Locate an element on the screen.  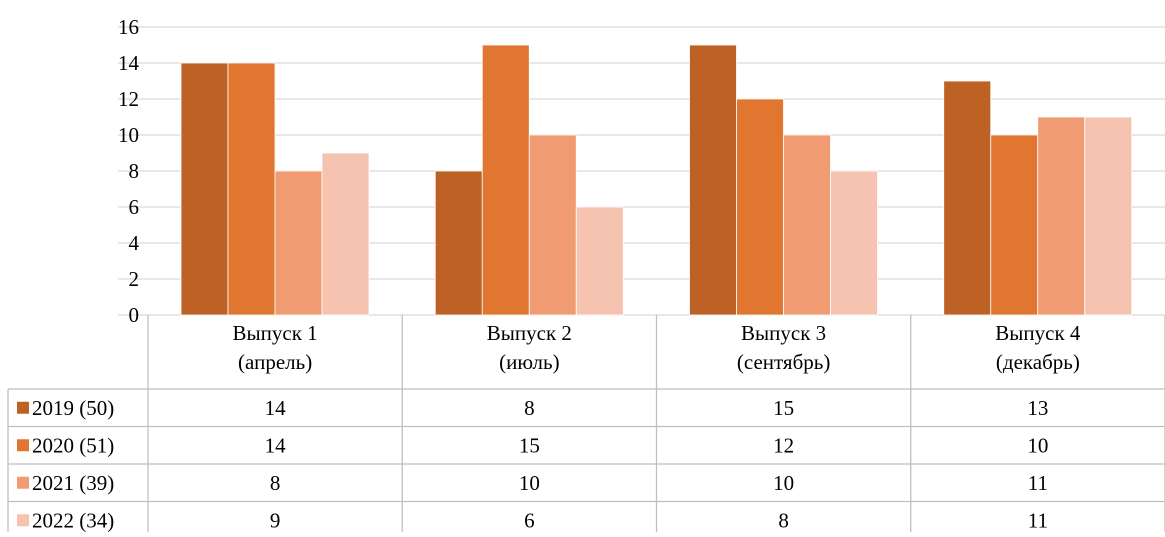
legend-series-name: 2019 (50) is located at coordinates (73, 408).